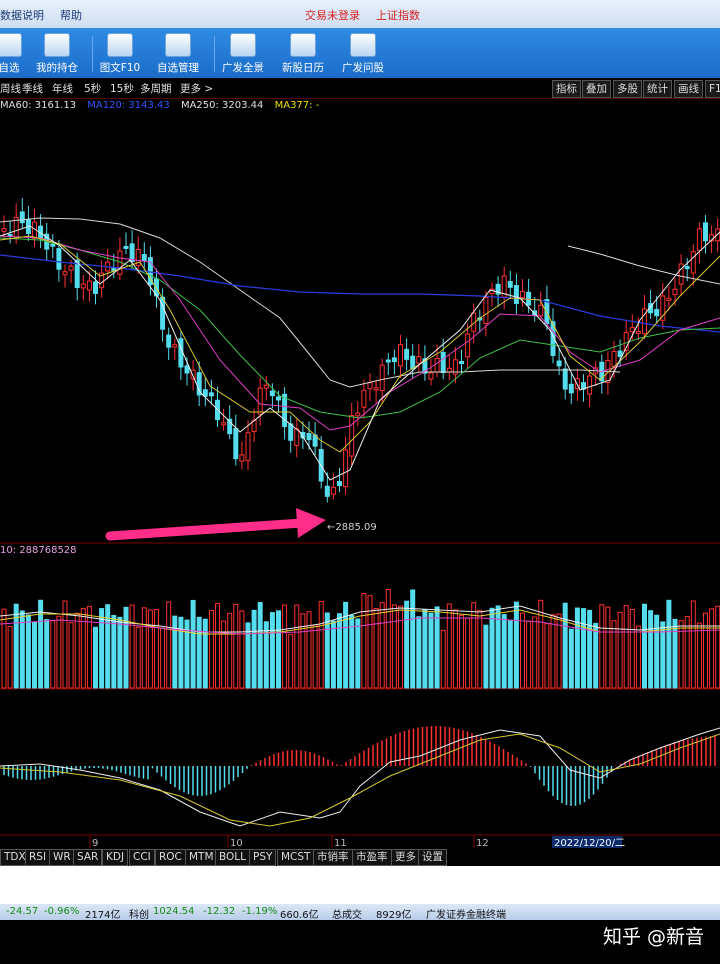 The width and height of the screenshot is (720, 964). I want to click on bottom-area, so click(360, 942).